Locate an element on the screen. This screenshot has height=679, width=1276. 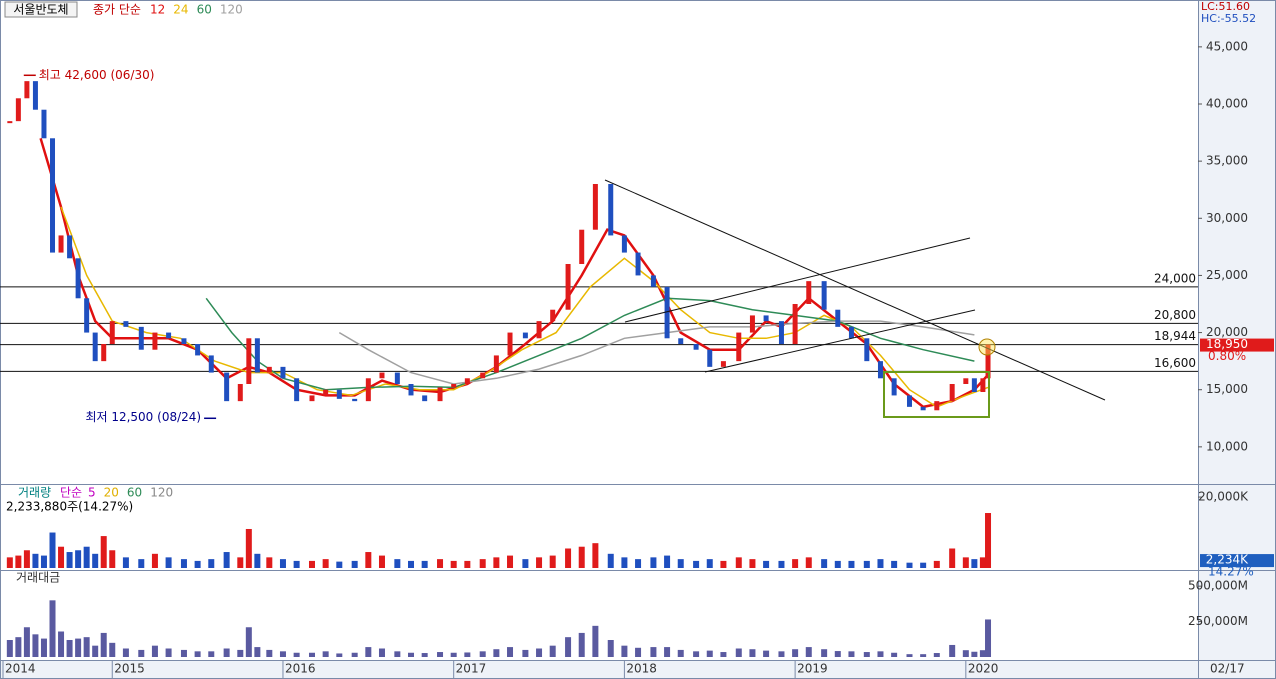
last-volume-box is located at coordinates (1237, 561).